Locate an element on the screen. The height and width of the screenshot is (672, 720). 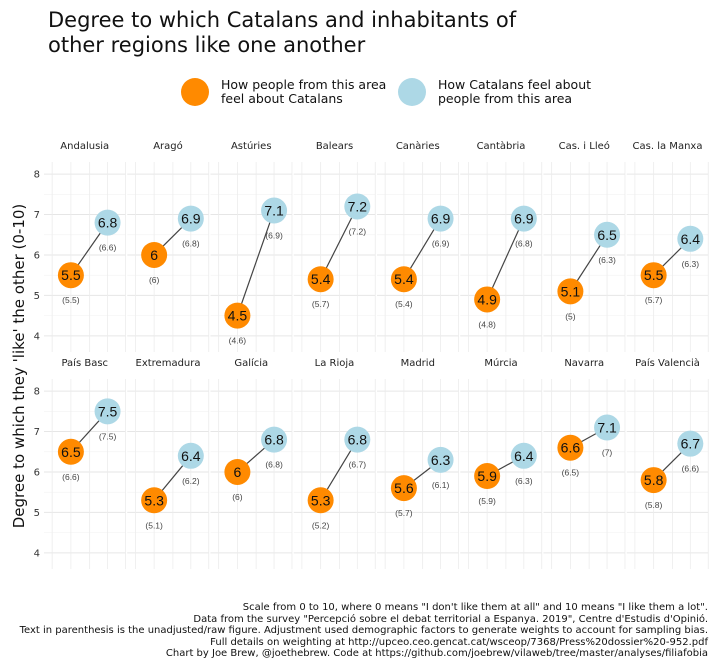
facet-panel: Aragó 6 6.9 (6) (6.8) is located at coordinates (168, 246).